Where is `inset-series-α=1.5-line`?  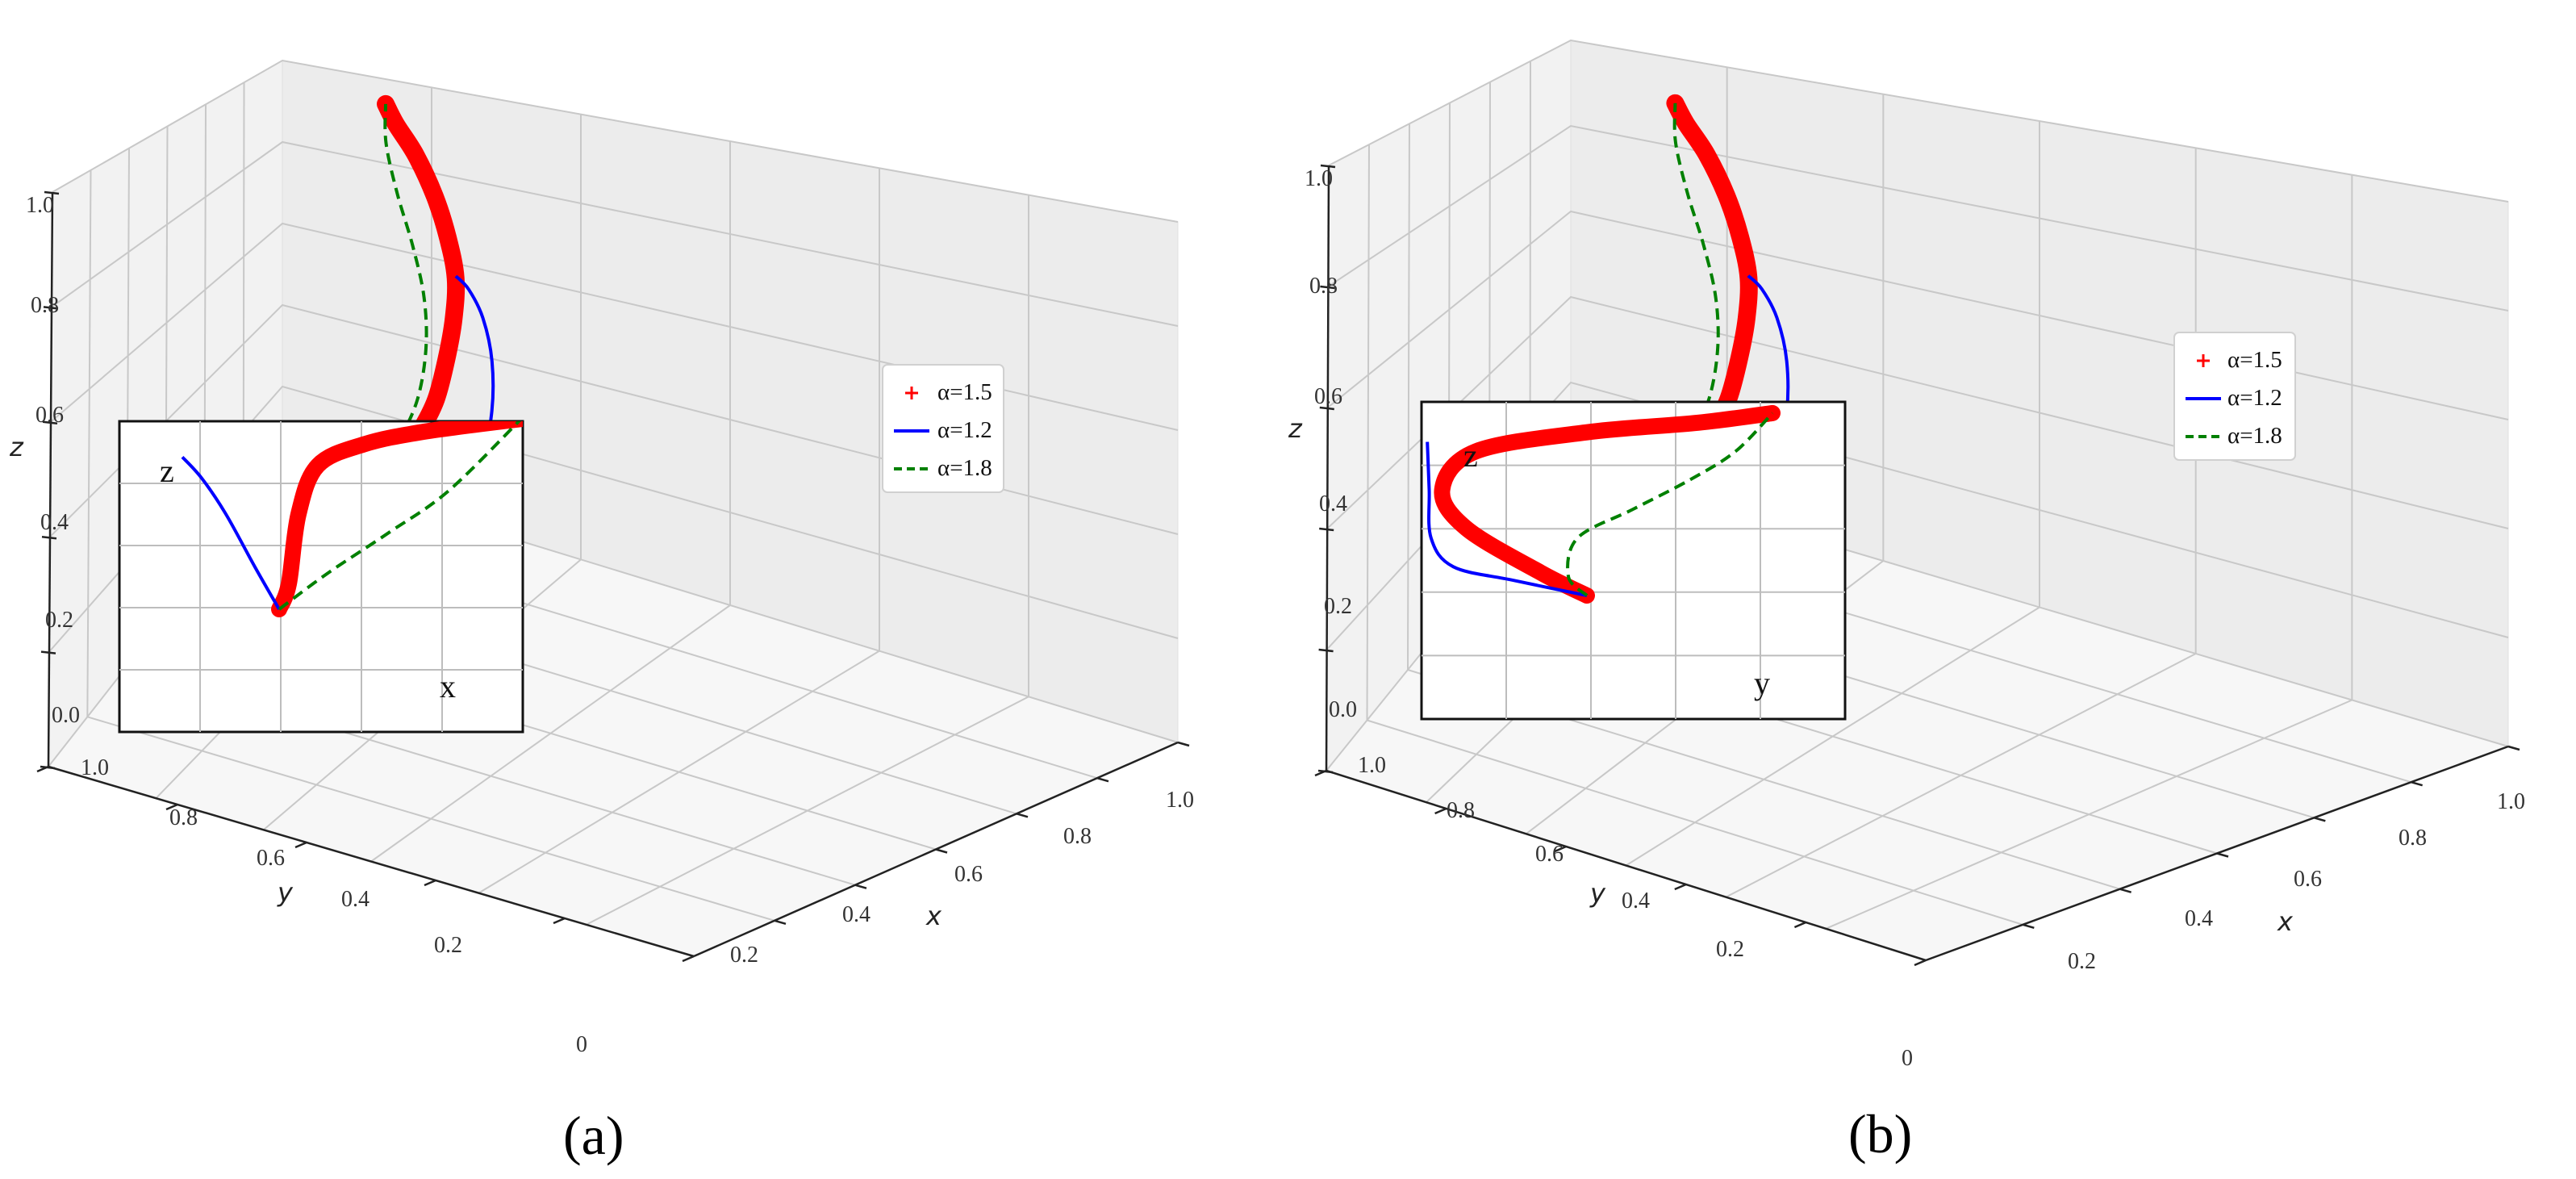 inset-series-α=1.5-line is located at coordinates (1607, 504).